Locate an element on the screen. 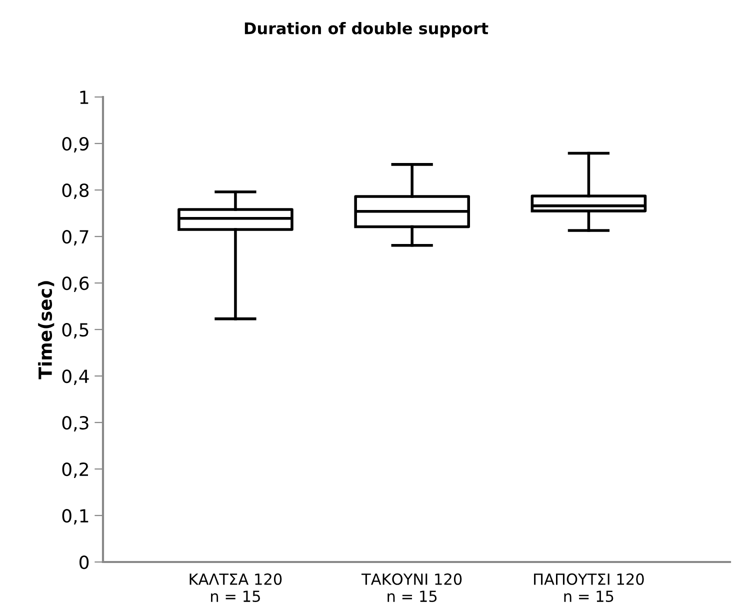  y-tick-label: 0,1 is located at coordinates (75, 516).